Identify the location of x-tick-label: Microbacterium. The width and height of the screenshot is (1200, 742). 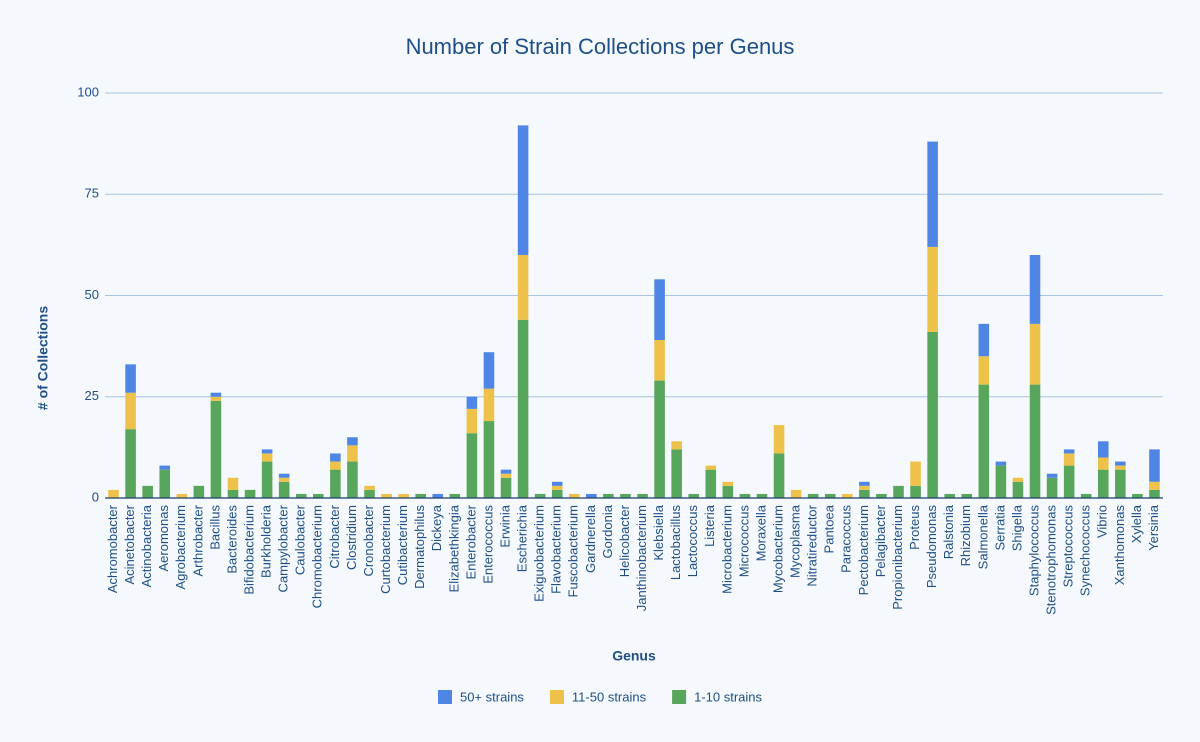
(726, 549).